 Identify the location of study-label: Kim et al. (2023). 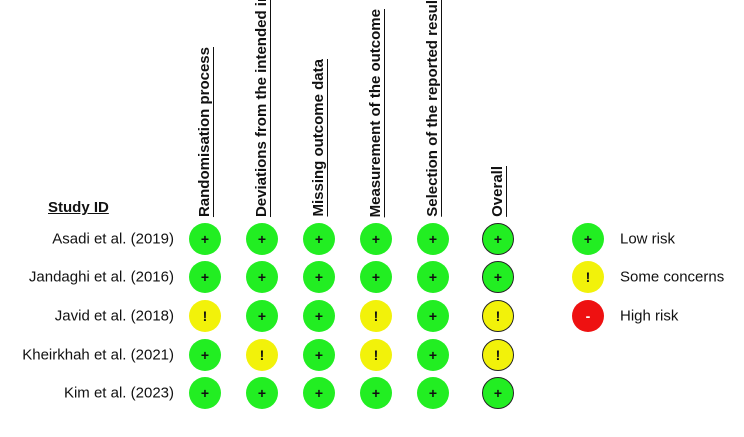
(118, 393).